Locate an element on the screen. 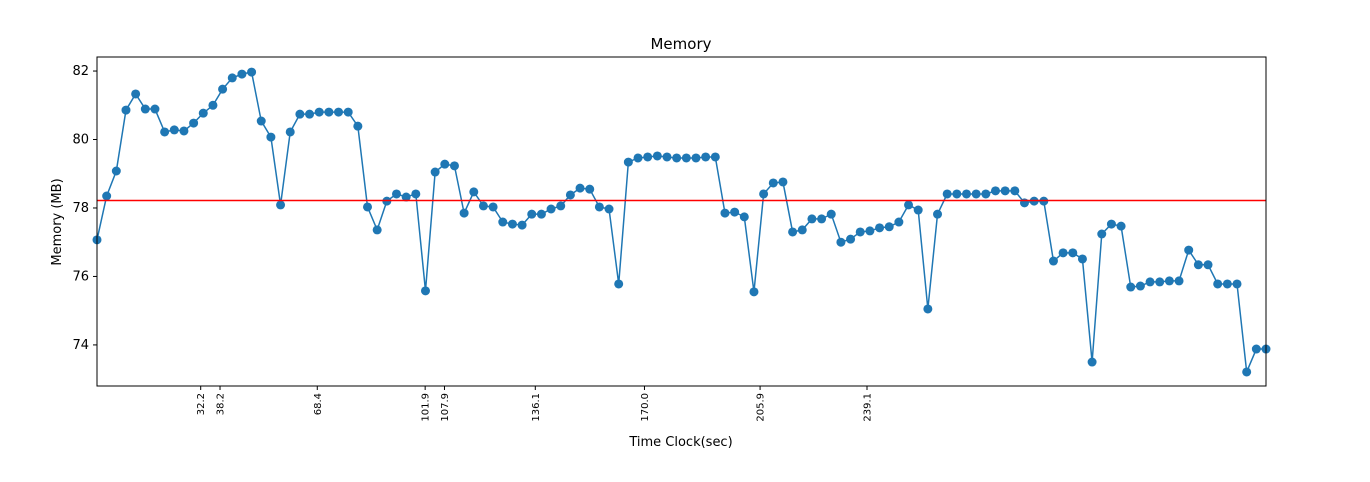 This screenshot has width=1370, height=482. y-axis-label: Memory (MB) is located at coordinates (57, 221).